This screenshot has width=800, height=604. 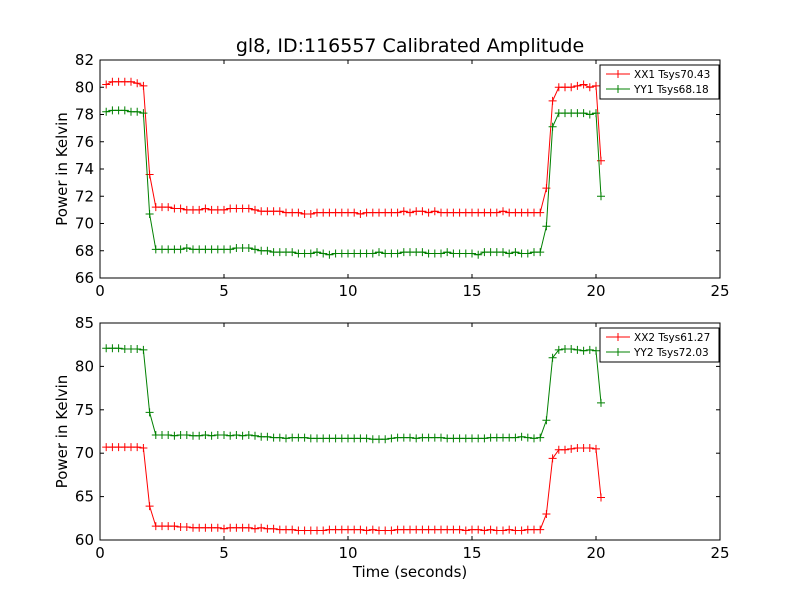 I want to click on y-axis-label: Power in Kelvin, so click(x=62, y=432).